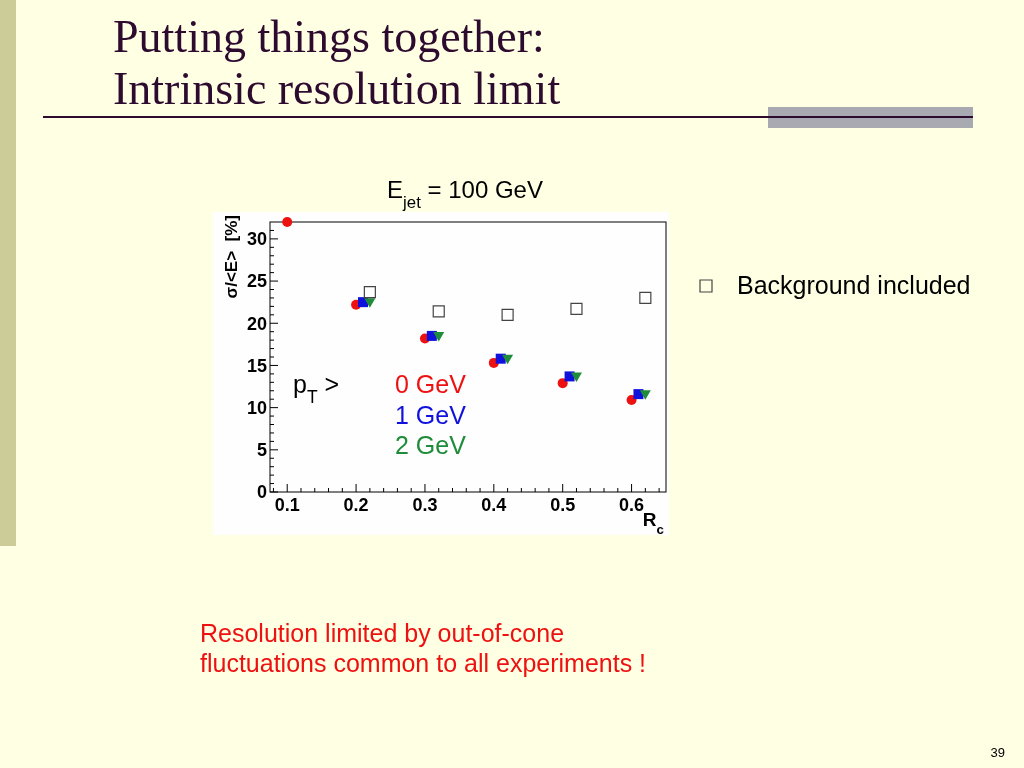  I want to click on y-tick-label: 25, so click(256, 281).